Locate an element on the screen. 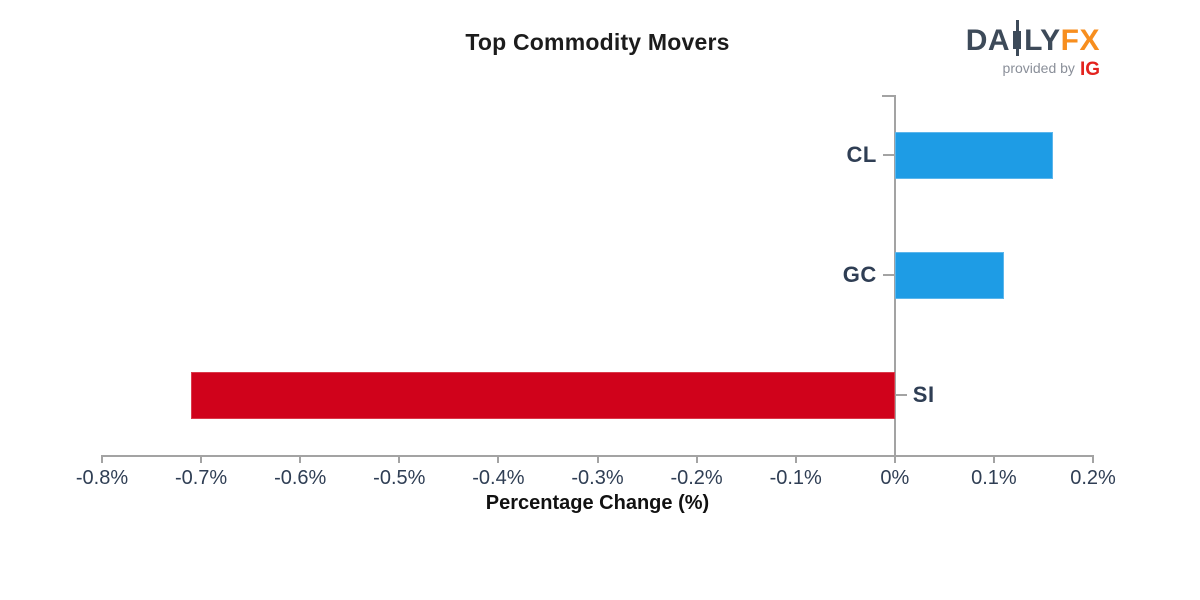 The height and width of the screenshot is (600, 1200). x-tick-label: -0.5% is located at coordinates (399, 478).